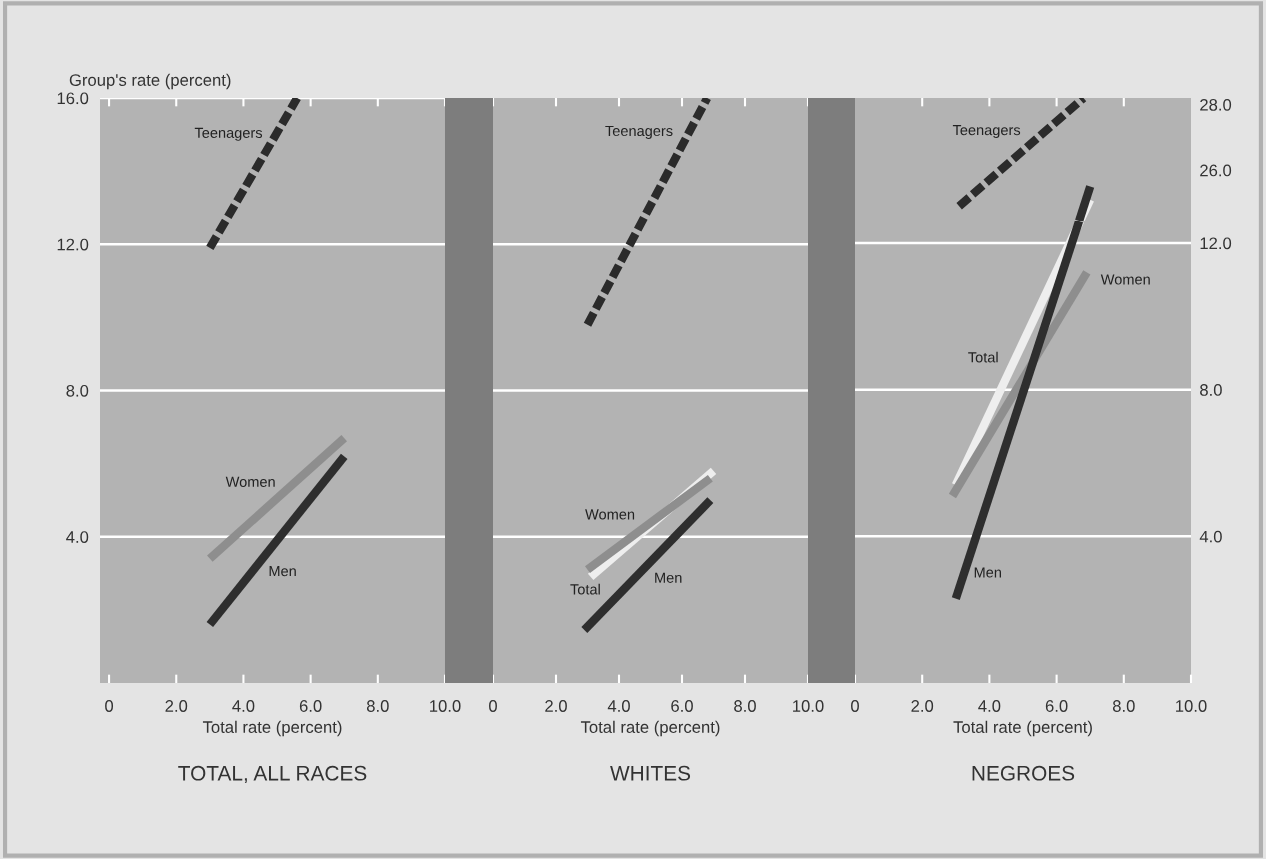  I want to click on y2-tick-label: 4.0, so click(1210, 536).